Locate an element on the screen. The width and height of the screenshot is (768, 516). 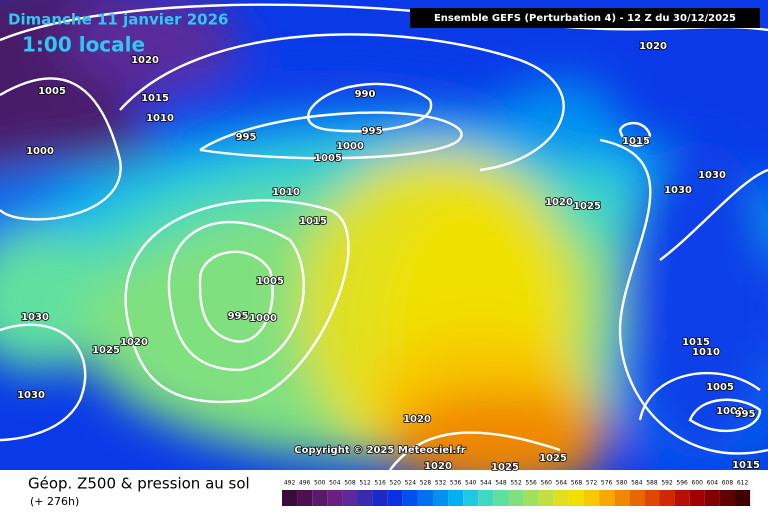
forecast-date: Dimanche 11 janvier 2026 is located at coordinates (118, 20).